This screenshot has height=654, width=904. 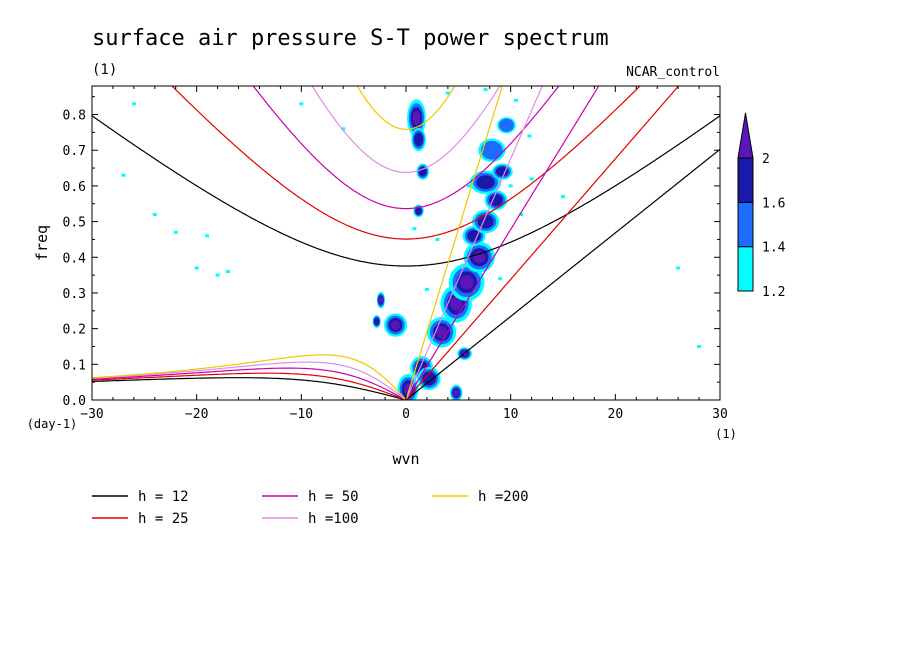 I want to click on legend-label-h25: h = 25, so click(x=163, y=519).